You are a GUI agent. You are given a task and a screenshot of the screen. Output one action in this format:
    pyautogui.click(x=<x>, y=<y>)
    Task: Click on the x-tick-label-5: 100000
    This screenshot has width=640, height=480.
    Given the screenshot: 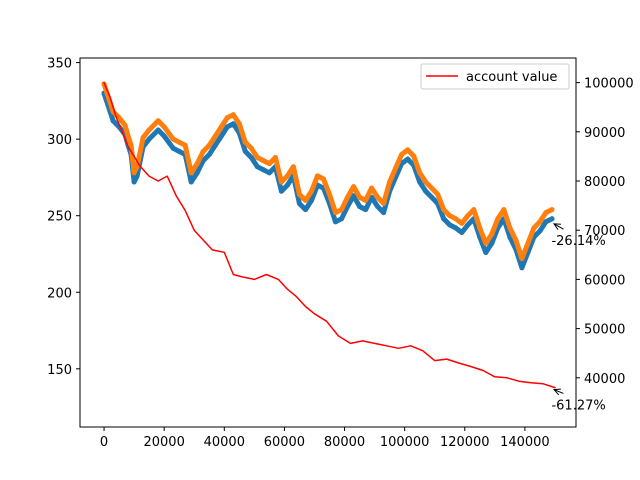 What is the action you would take?
    pyautogui.click(x=405, y=442)
    